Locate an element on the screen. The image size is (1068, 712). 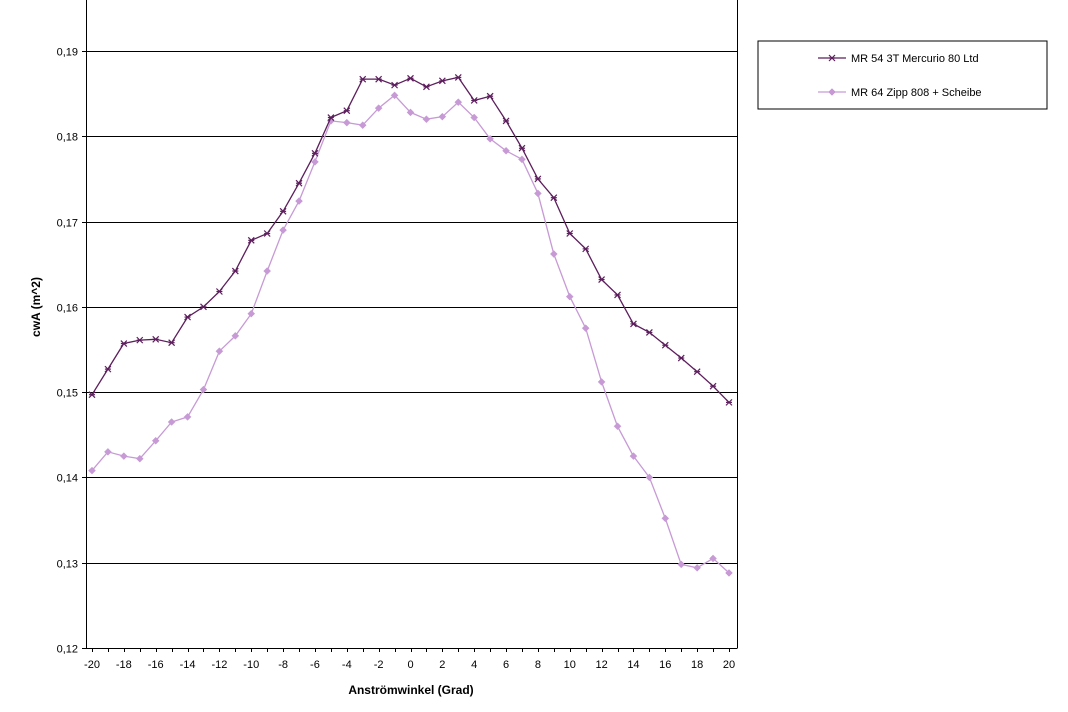
x-tick-label: 12 is located at coordinates (601, 665).